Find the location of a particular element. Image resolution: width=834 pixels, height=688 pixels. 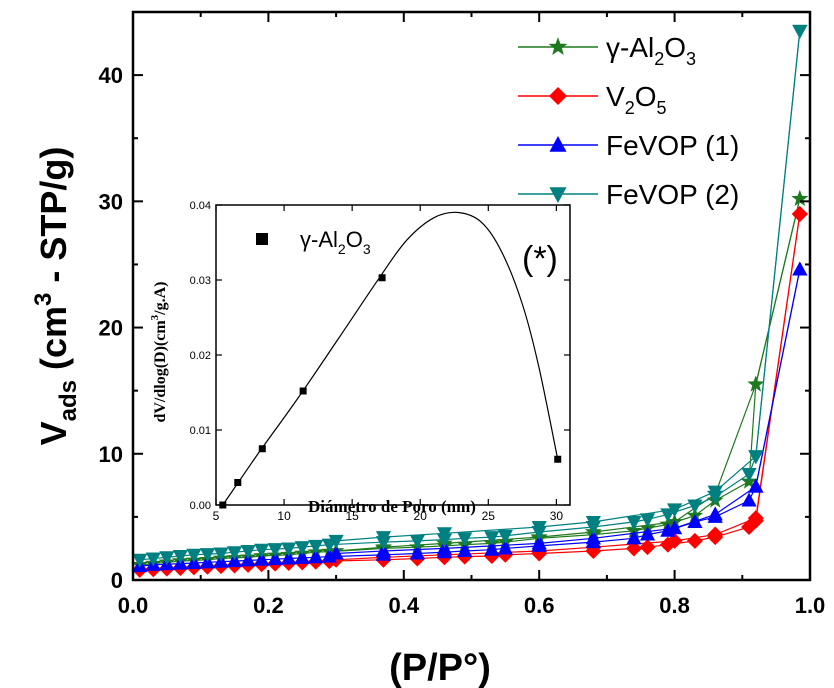

x-axis-title: (P/P°) is located at coordinates (440, 667).